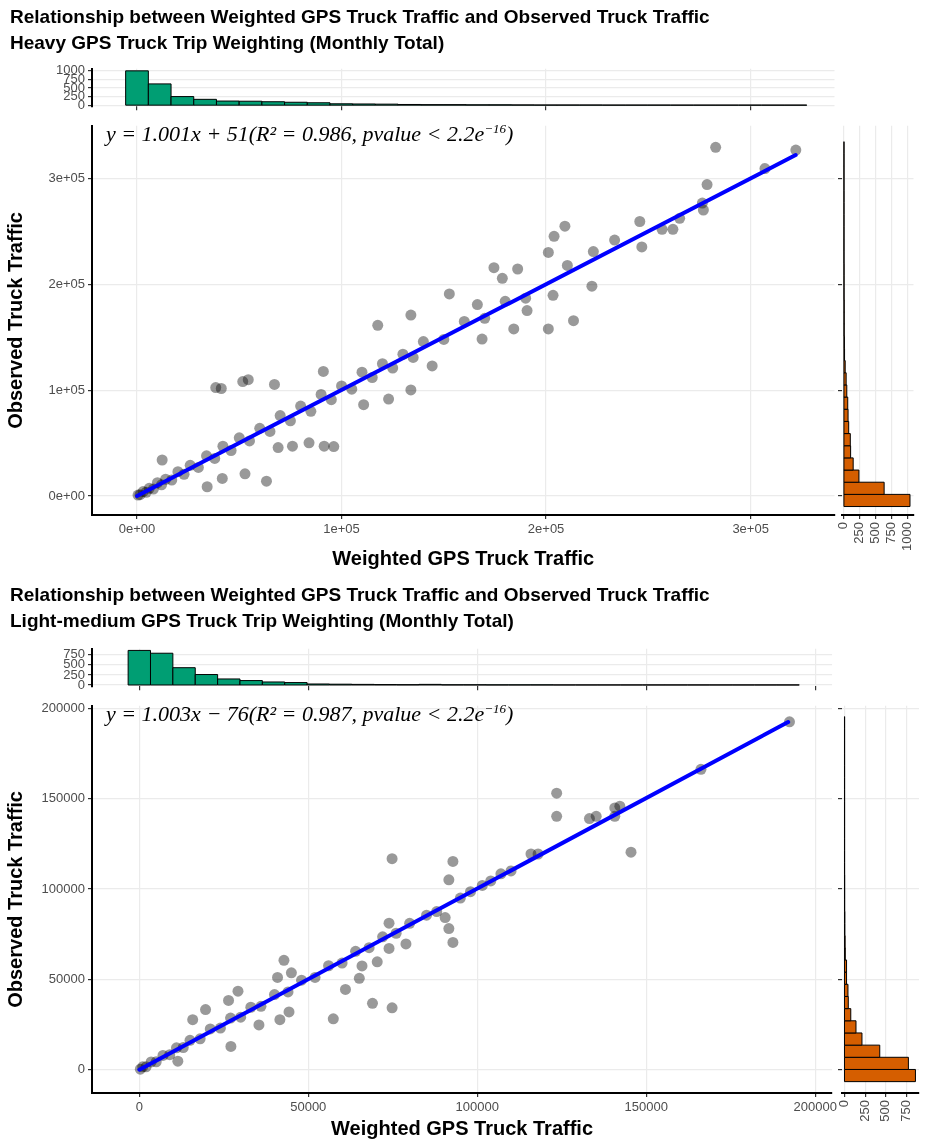  What do you see at coordinates (477, 1107) in the screenshot?
I see `x-tick-label: 100000` at bounding box center [477, 1107].